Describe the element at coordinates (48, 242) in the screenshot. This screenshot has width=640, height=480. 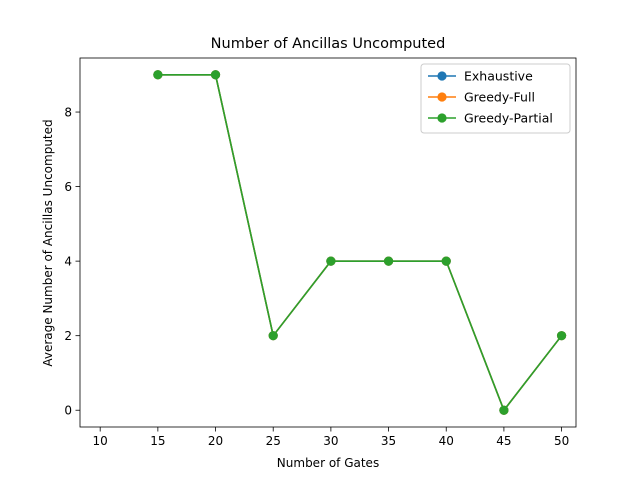
I see `y-axis-title: Average Number of Ancillas Uncomputed` at that location.